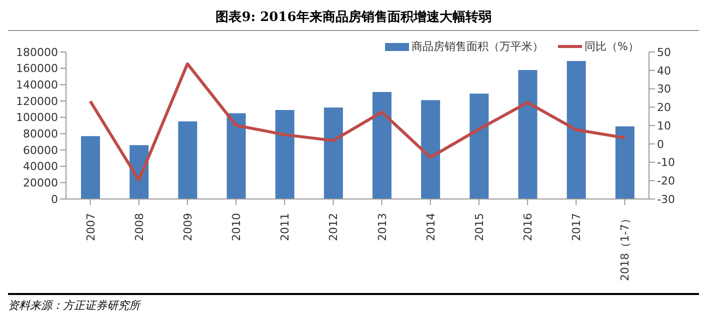  I want to click on y2-tick-label: 10, so click(664, 125).